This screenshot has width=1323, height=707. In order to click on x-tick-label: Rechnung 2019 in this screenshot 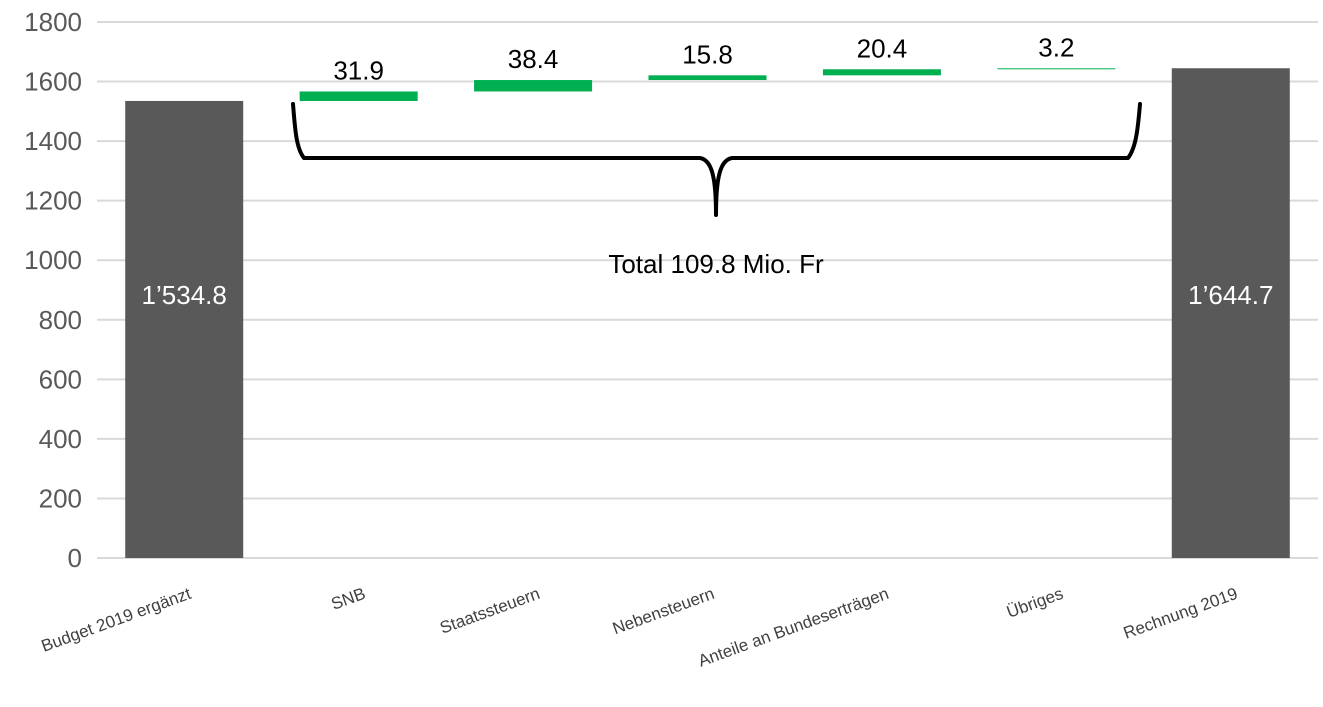, I will do `click(1180, 613)`.